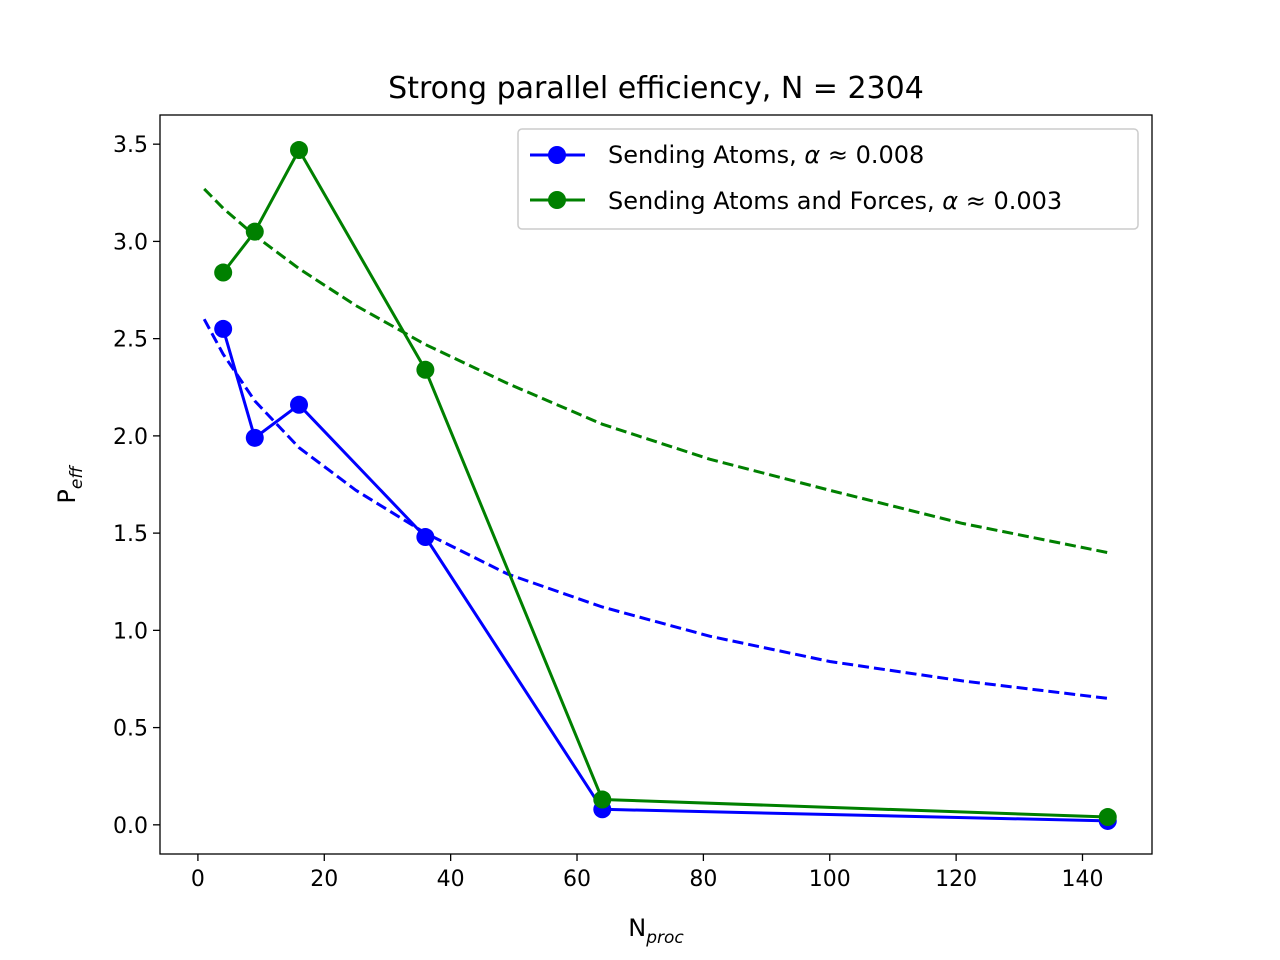  I want to click on legend-label-sending-atoms: Sending Atoms, α ≈ 0.008, so click(766, 155).